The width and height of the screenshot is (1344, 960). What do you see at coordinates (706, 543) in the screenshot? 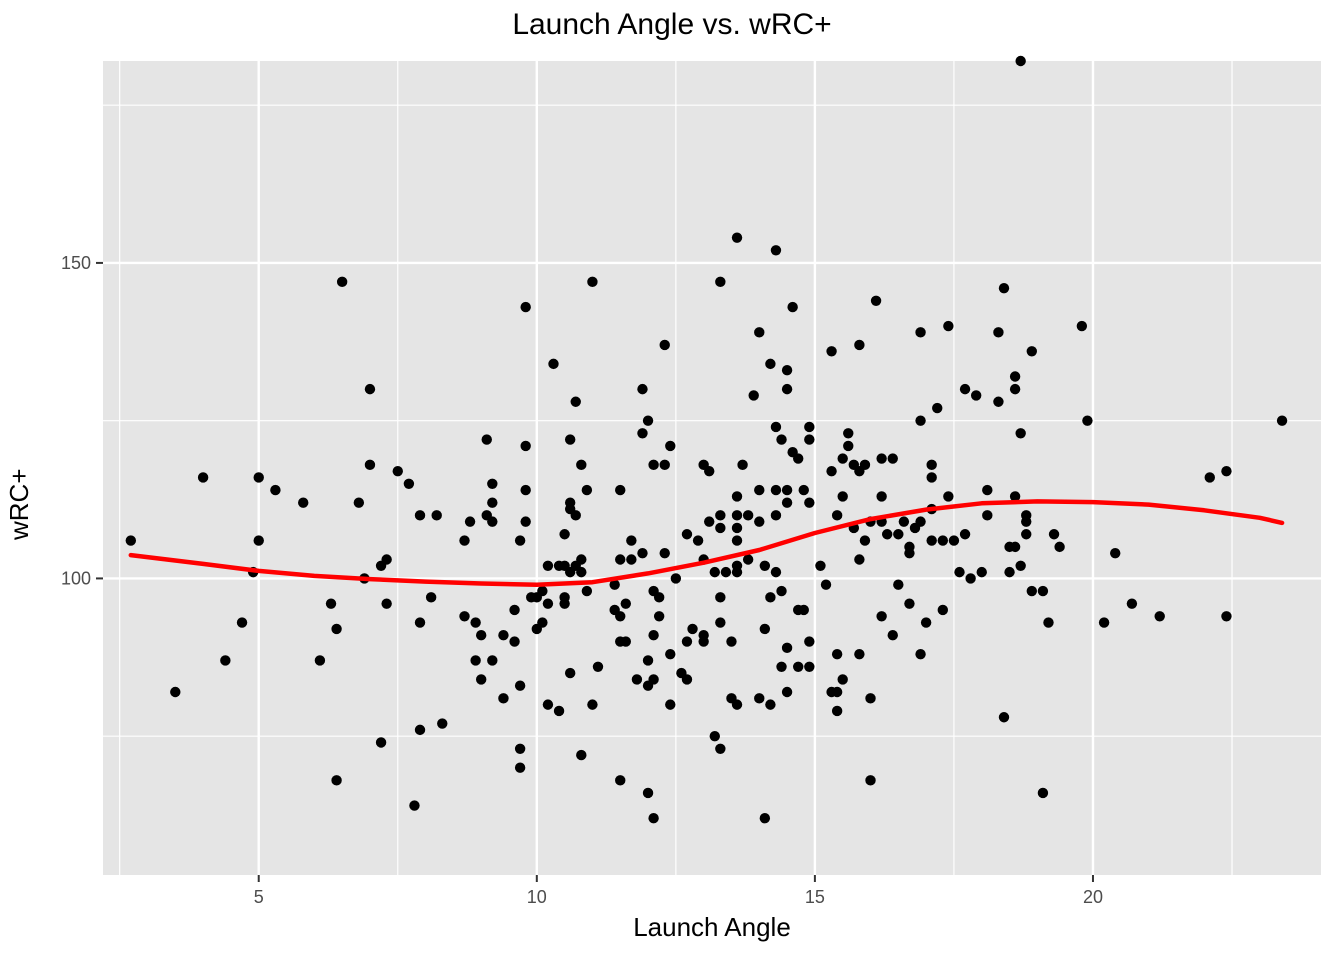
I see `smooth-trend` at bounding box center [706, 543].